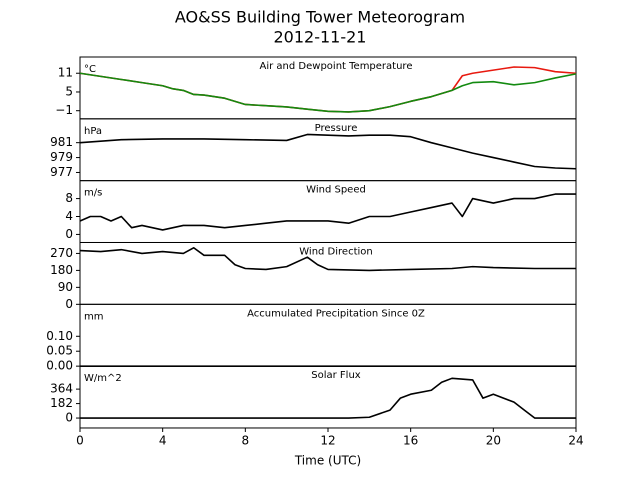  Describe the element at coordinates (93, 316) in the screenshot. I see `unit-label: mm` at that location.